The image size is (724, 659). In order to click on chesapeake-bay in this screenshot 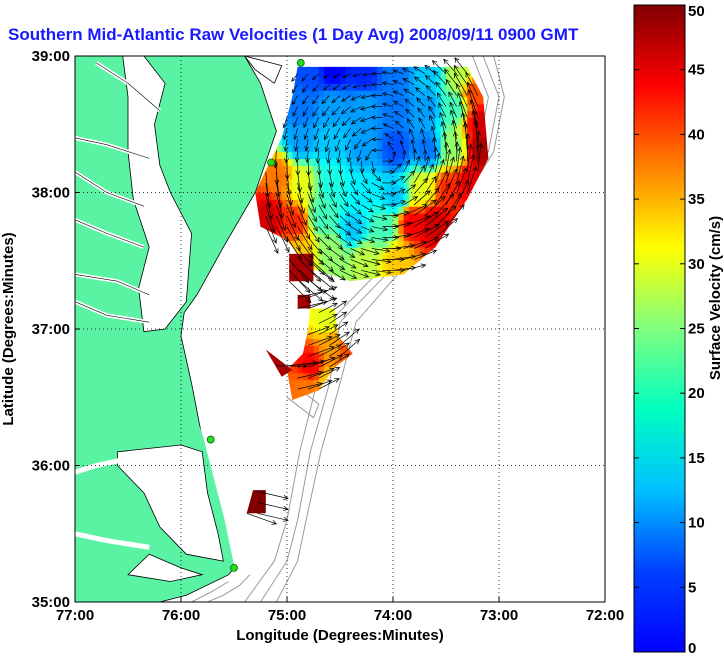, I will do `click(157, 194)`.